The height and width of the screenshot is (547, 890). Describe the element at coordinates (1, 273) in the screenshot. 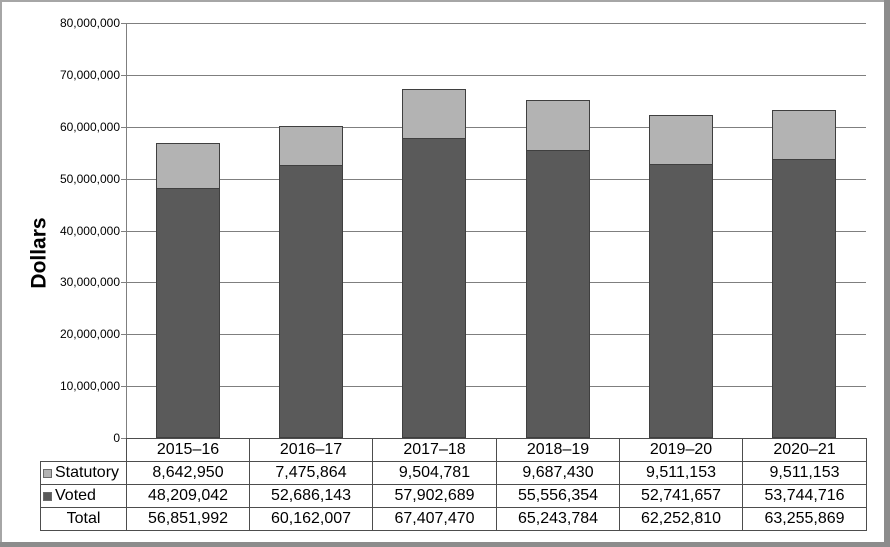

I see `frame-border-left` at that location.